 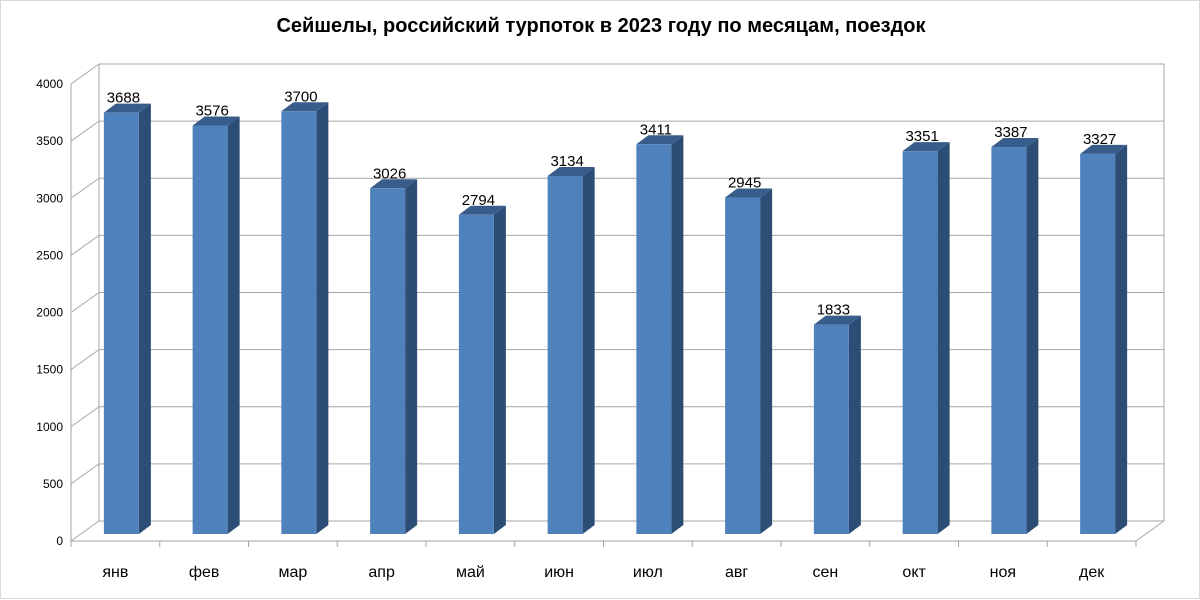 What do you see at coordinates (837, 320) in the screenshot?
I see `bar-top-сен` at bounding box center [837, 320].